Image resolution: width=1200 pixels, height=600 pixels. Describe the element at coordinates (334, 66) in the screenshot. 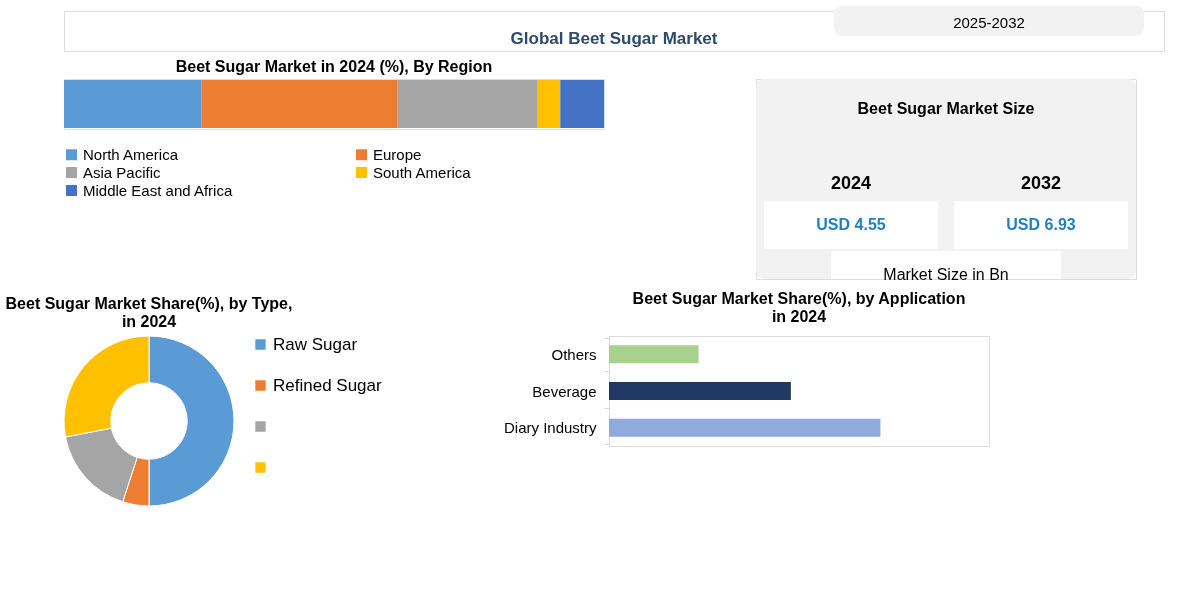

I see `chart-title: Beet Sugar Market in 2024 (%), By Region` at that location.